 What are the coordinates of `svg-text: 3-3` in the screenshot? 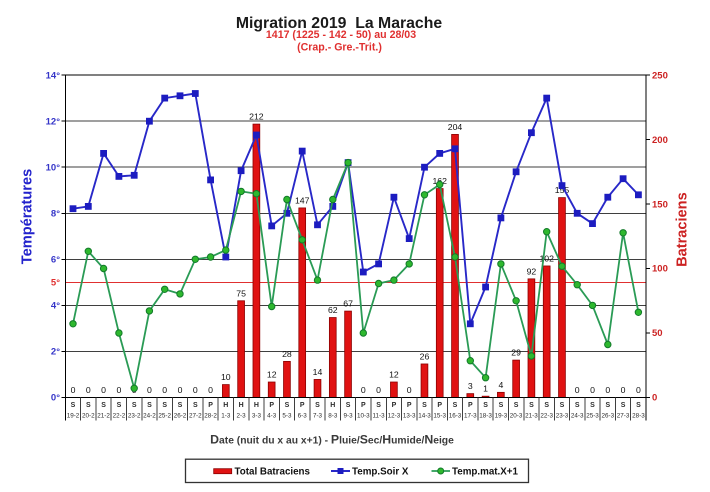 It's located at (257, 416).